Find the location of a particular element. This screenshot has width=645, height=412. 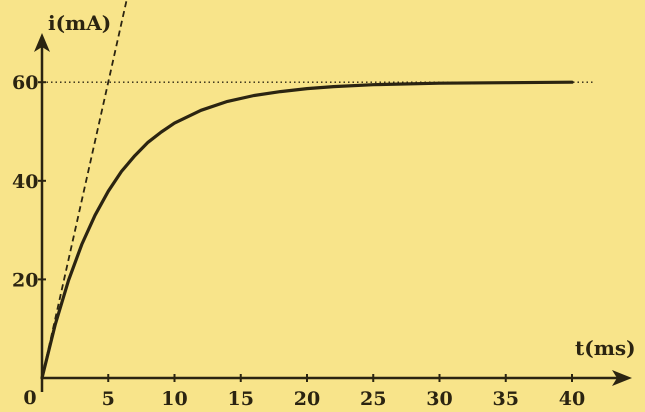

x-tick-label-5: 5 is located at coordinates (108, 399).